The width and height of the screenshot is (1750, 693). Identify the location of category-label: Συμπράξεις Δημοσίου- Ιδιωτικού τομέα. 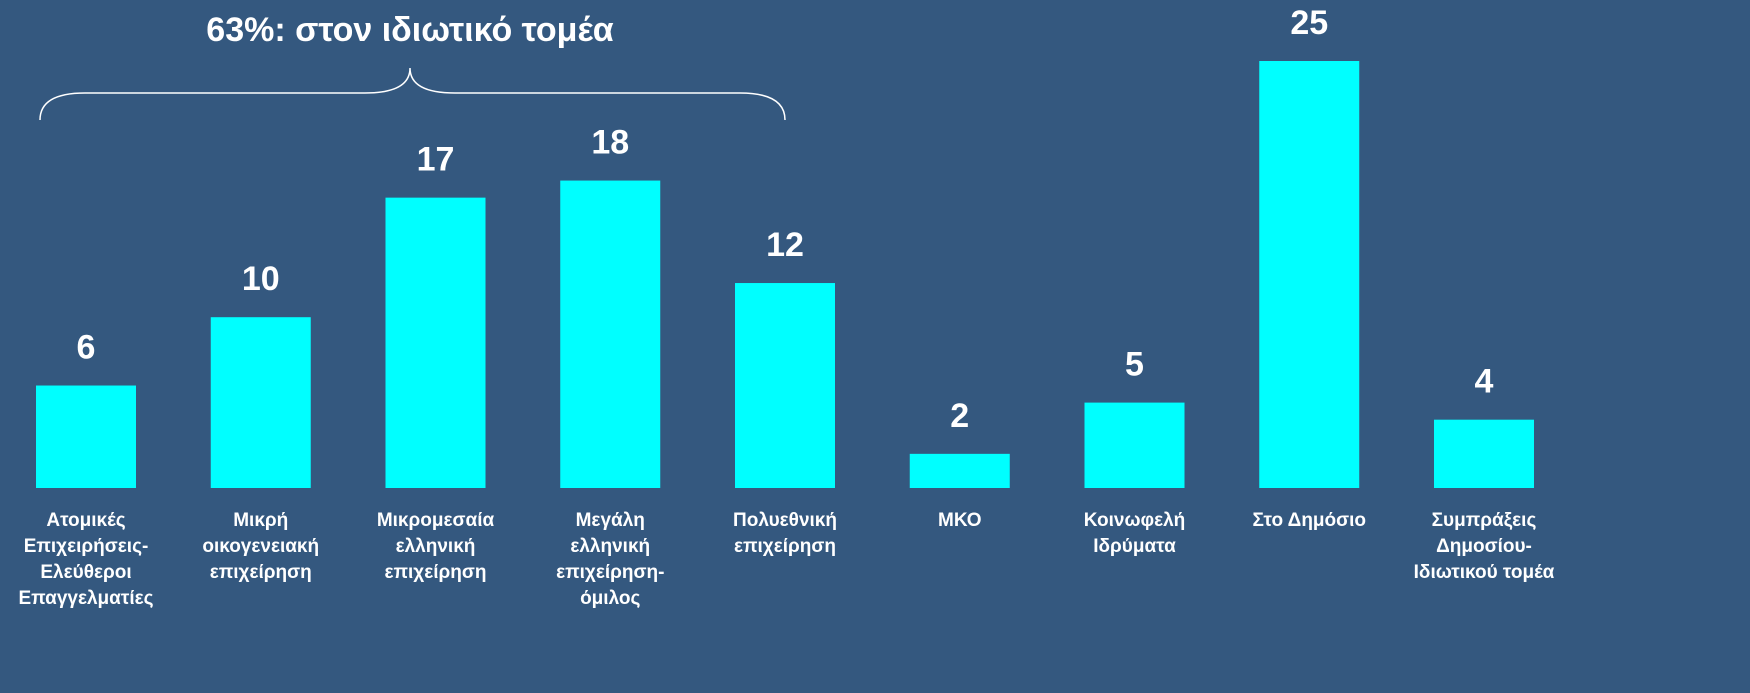
(1484, 546).